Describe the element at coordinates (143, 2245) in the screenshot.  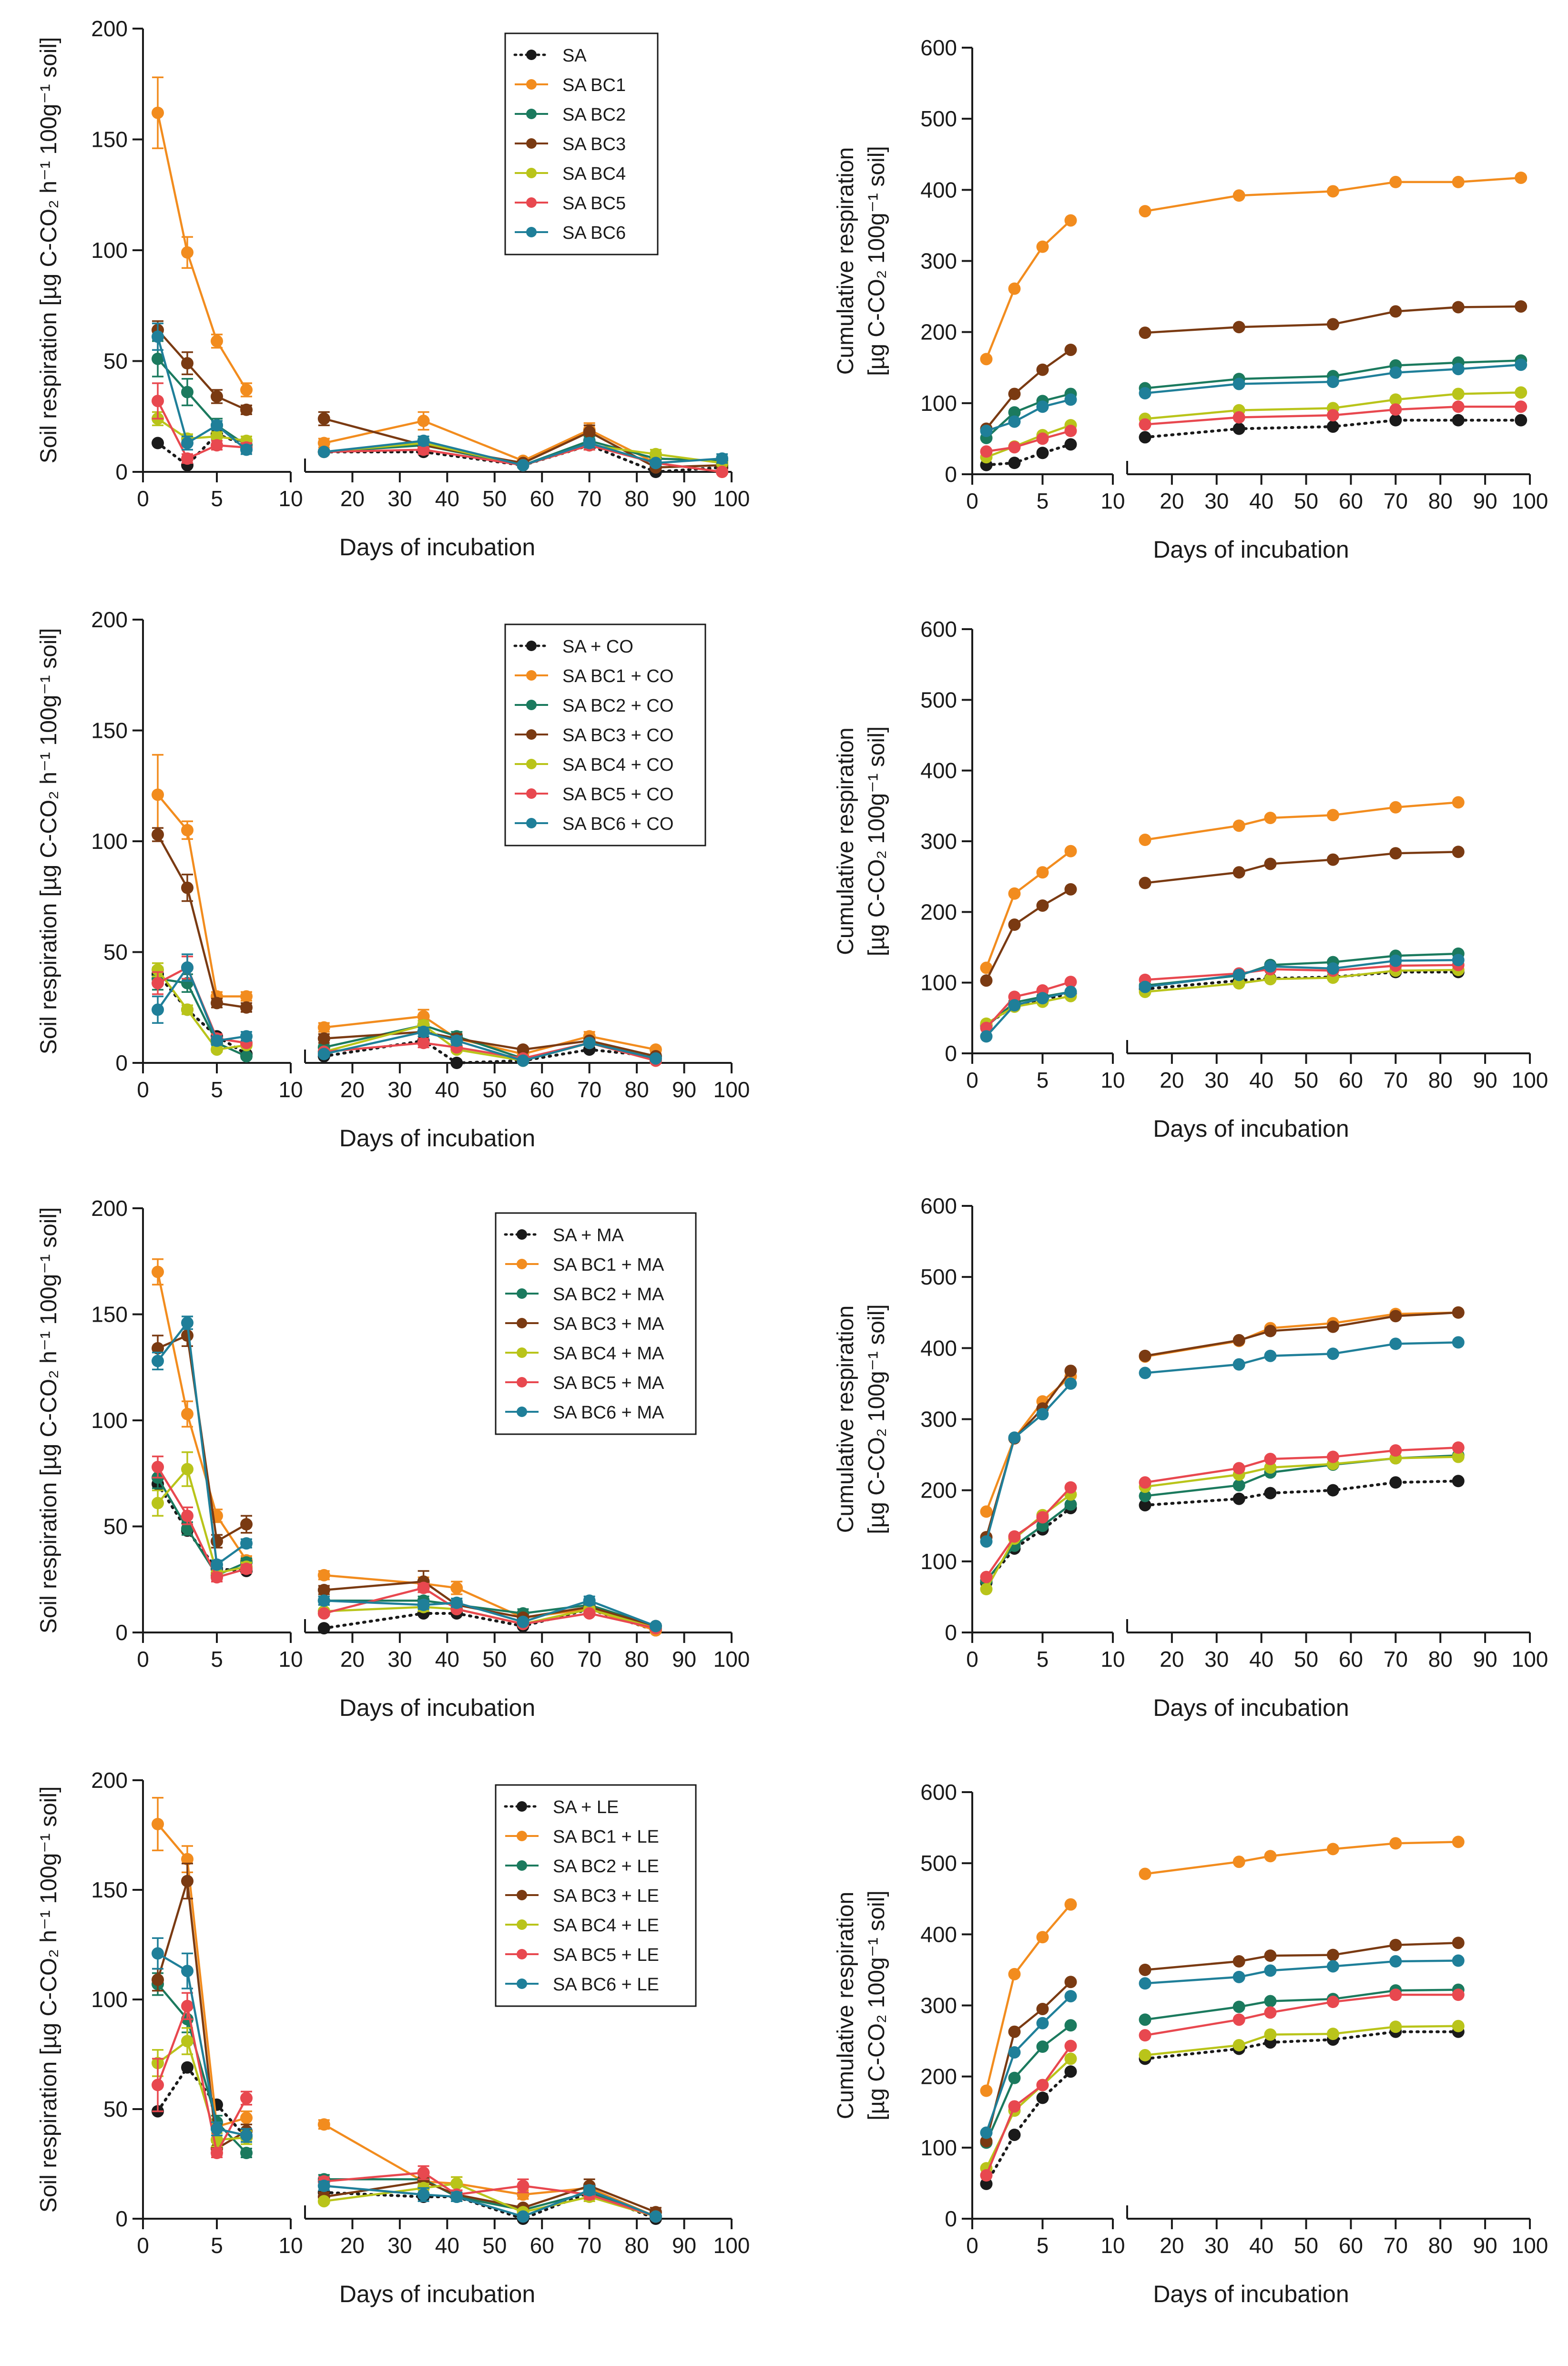
I see `x-tick-label: 0` at that location.